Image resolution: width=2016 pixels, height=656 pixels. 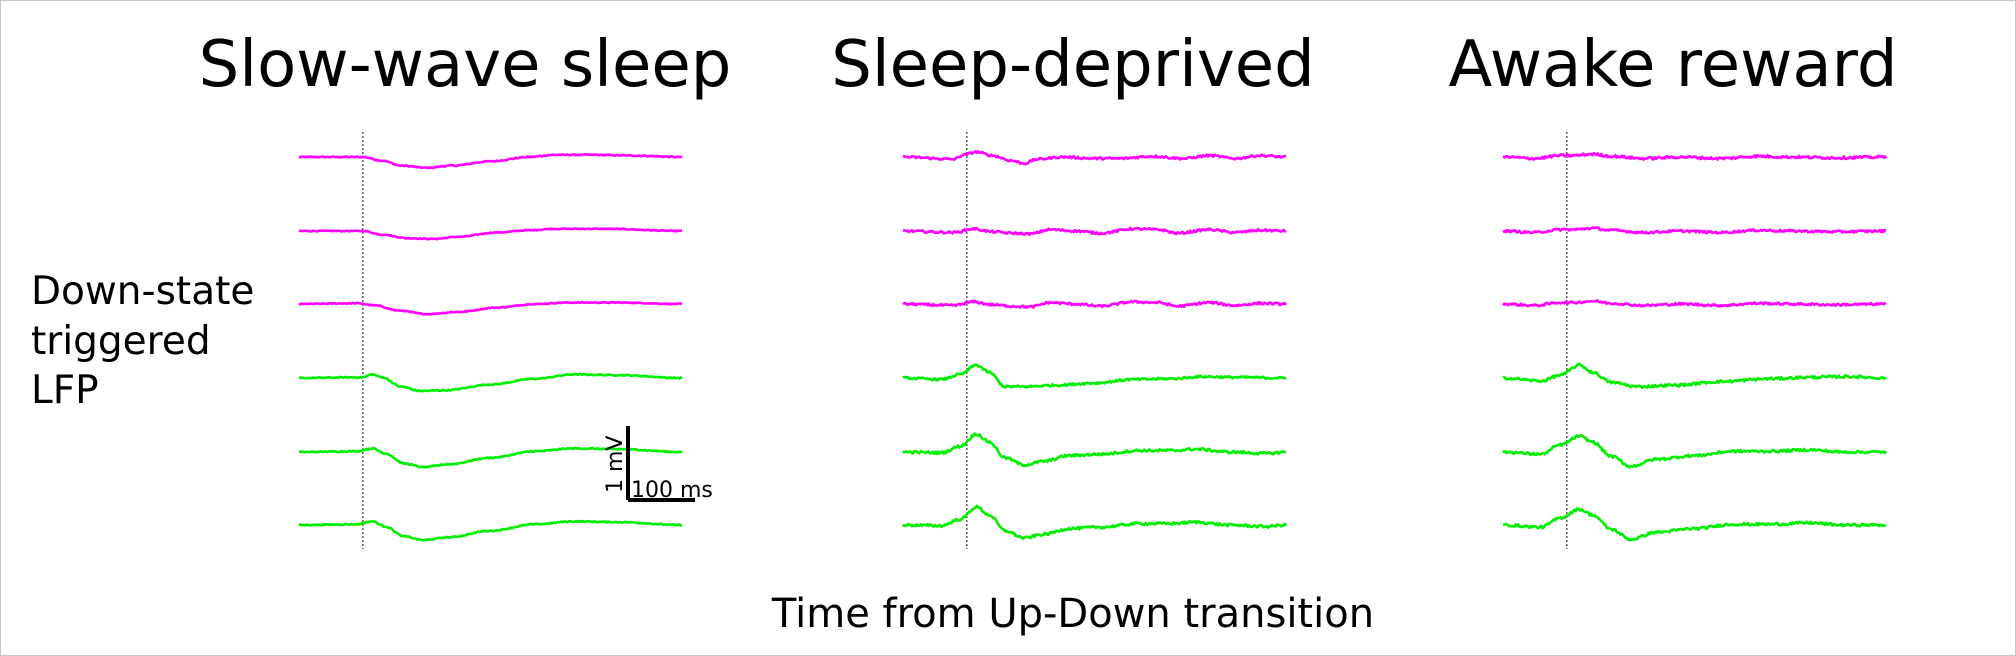 I want to click on panel-title: Slow-wave sleep, so click(x=465, y=65).